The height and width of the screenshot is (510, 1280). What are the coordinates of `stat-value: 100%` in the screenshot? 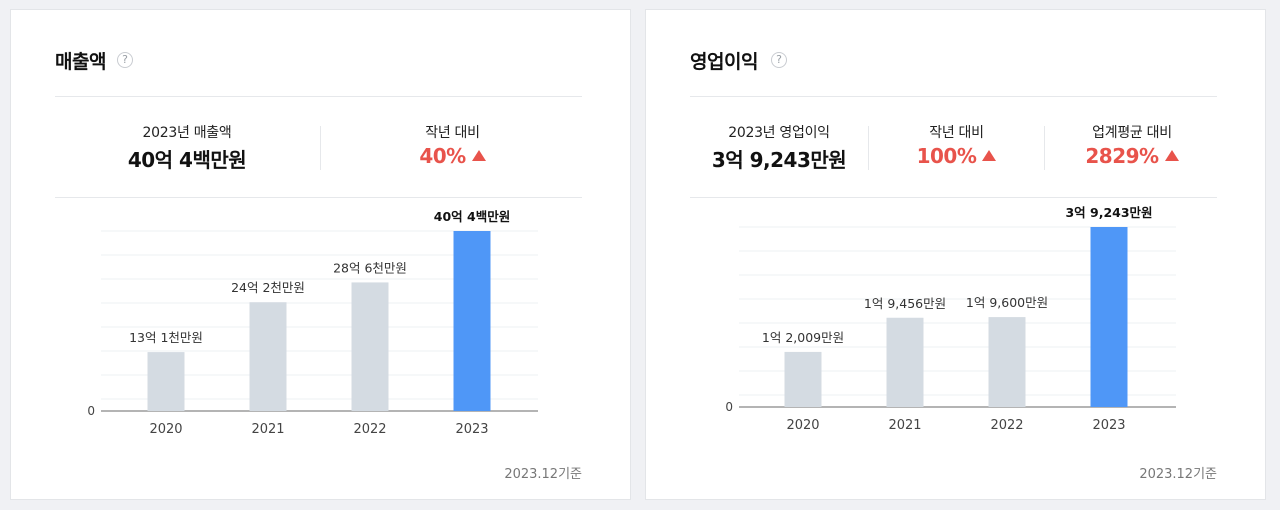 It's located at (946, 156).